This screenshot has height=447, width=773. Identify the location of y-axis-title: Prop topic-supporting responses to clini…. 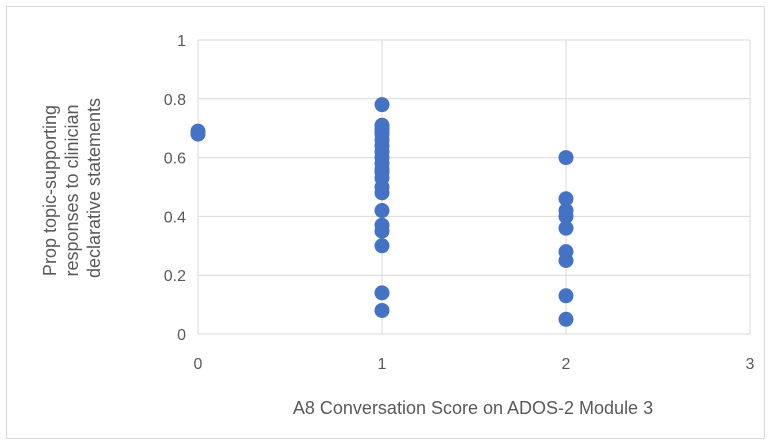
(72, 188).